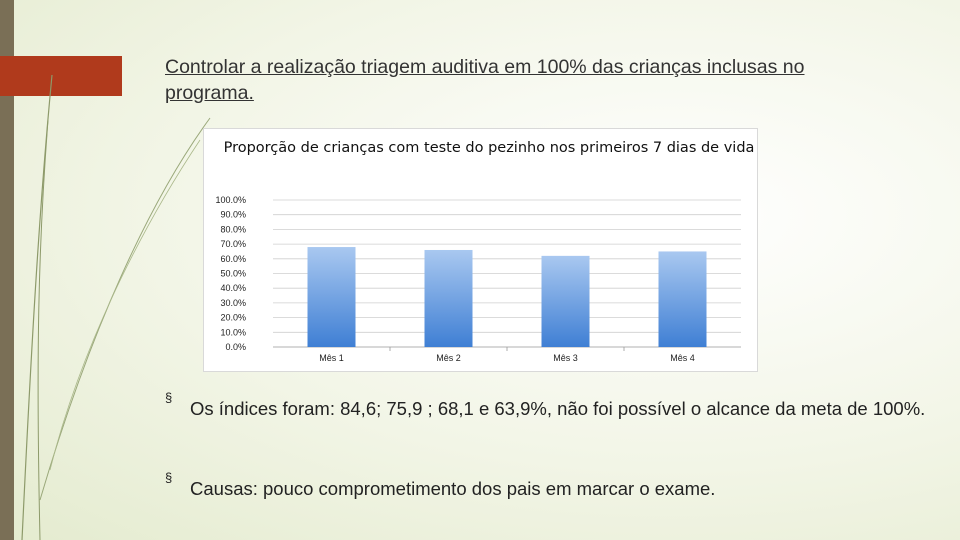 The image size is (960, 540). I want to click on x-tick-label: Mês 2, so click(448, 358).